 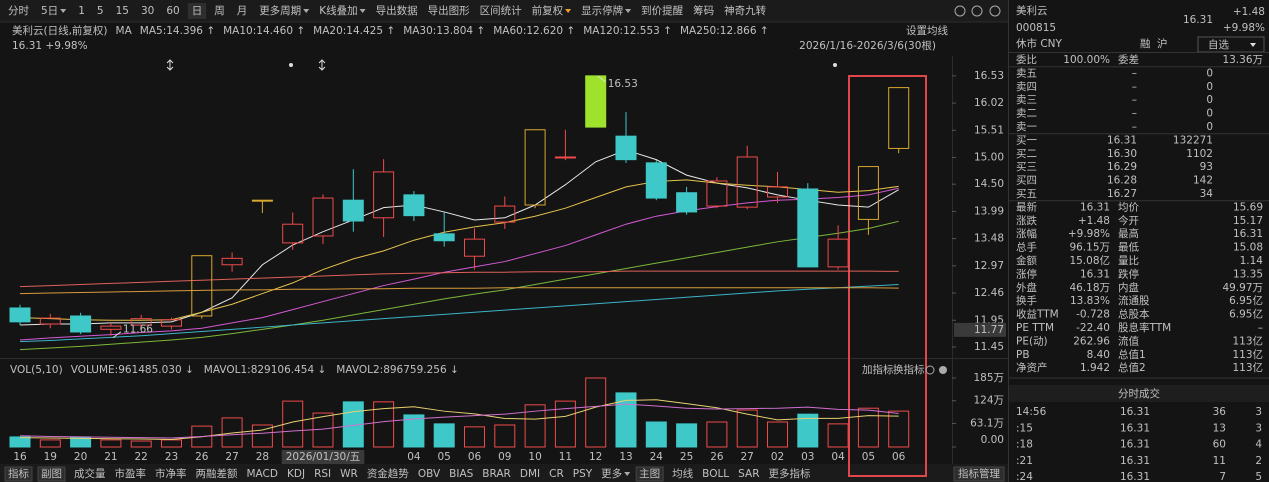 I want to click on close-icon, so click(x=977, y=11).